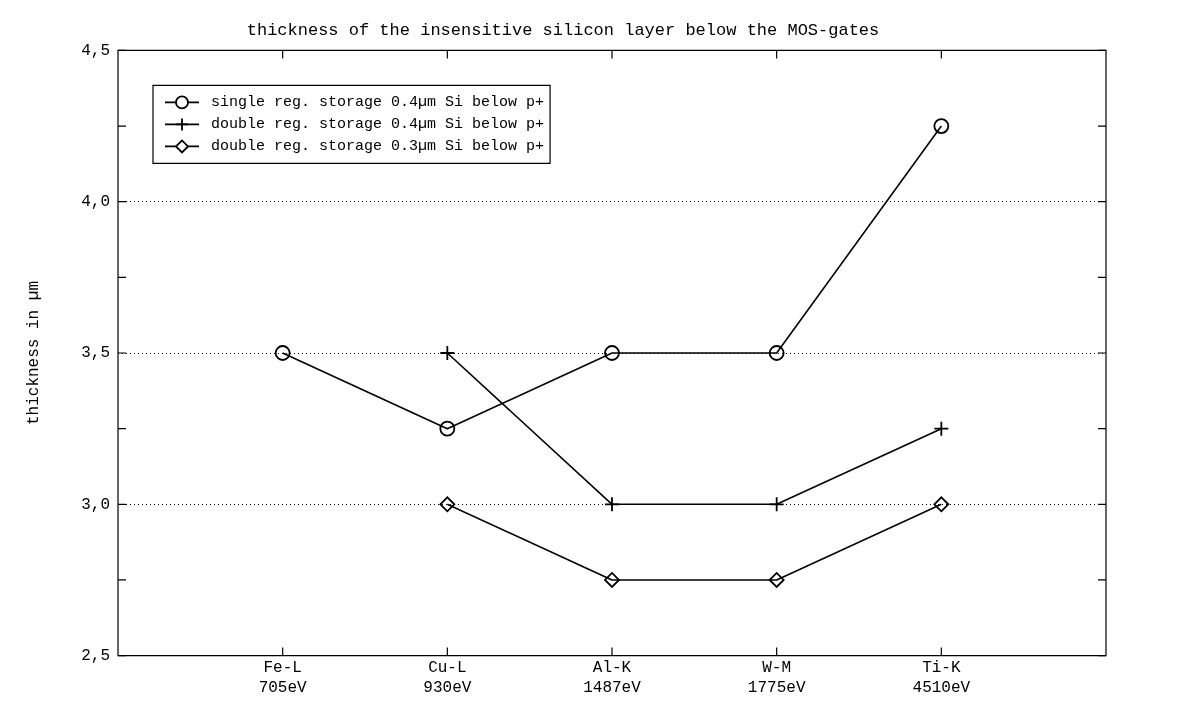  What do you see at coordinates (378, 103) in the screenshot?
I see `legend-label: single reg. storage 0.4µm Si below p+` at bounding box center [378, 103].